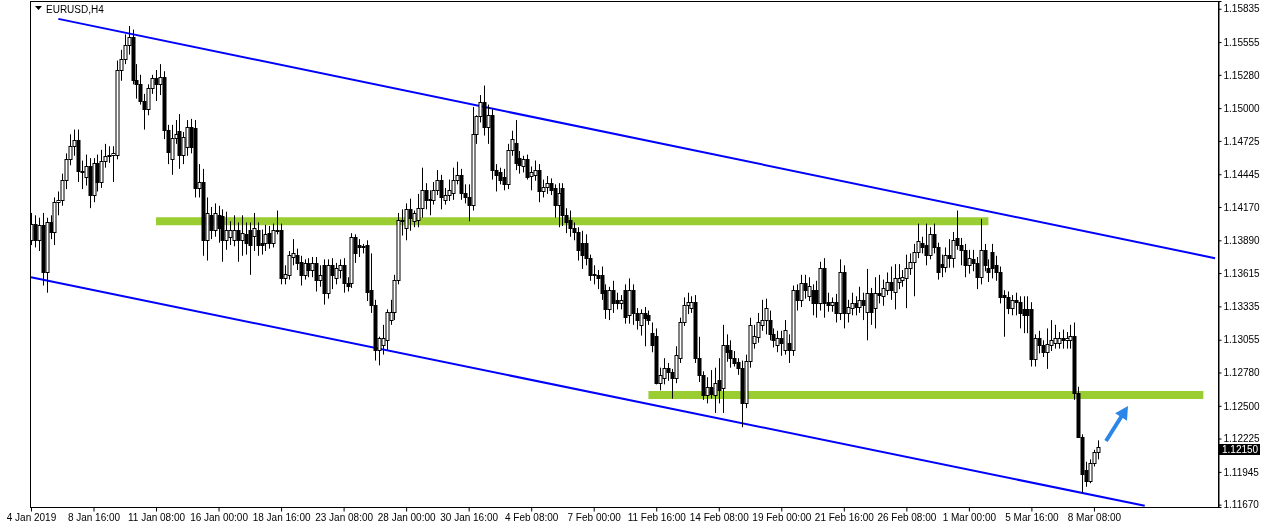 This screenshot has width=1263, height=527. Describe the element at coordinates (219, 517) in the screenshot. I see `x-tick-label: 16 Jan 00:00` at that location.